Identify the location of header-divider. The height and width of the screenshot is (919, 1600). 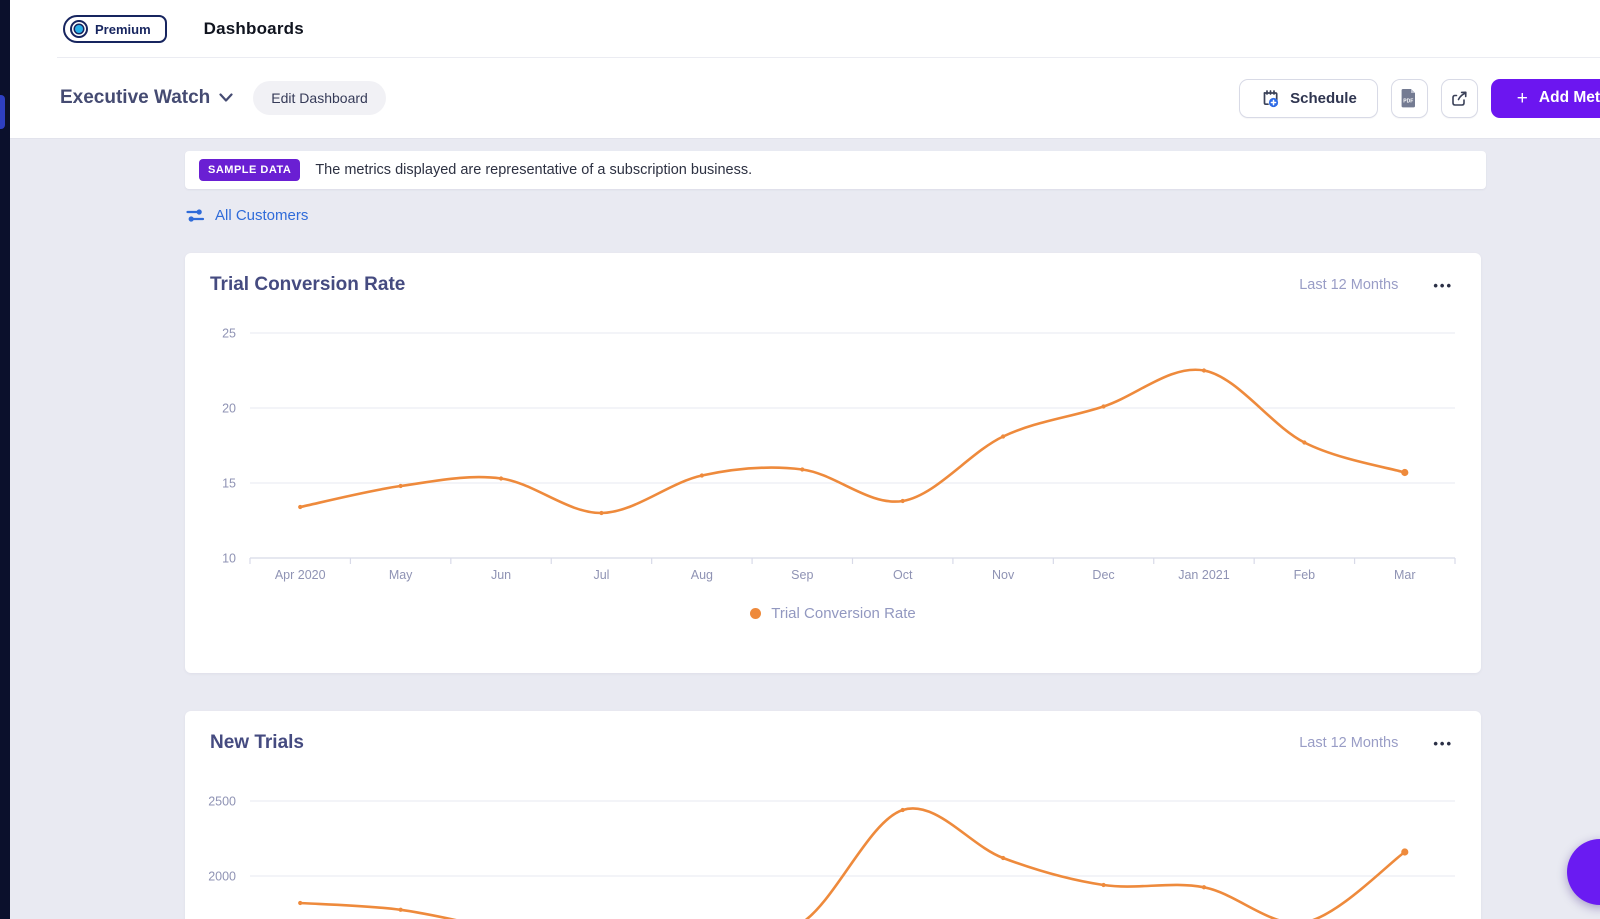
(828, 57).